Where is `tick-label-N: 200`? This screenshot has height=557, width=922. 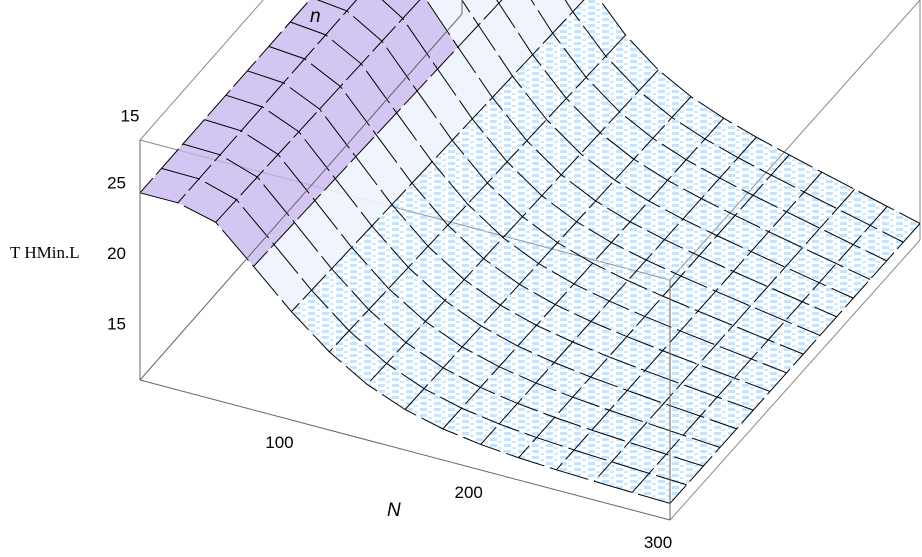 tick-label-N: 200 is located at coordinates (469, 492).